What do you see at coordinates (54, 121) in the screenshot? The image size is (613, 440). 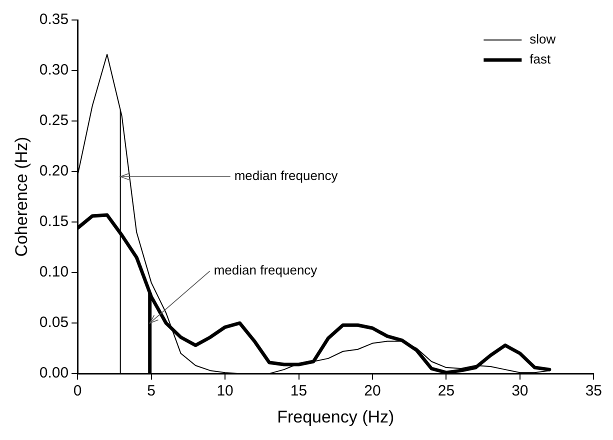 I see `y-tick-label: 0.25` at bounding box center [54, 121].